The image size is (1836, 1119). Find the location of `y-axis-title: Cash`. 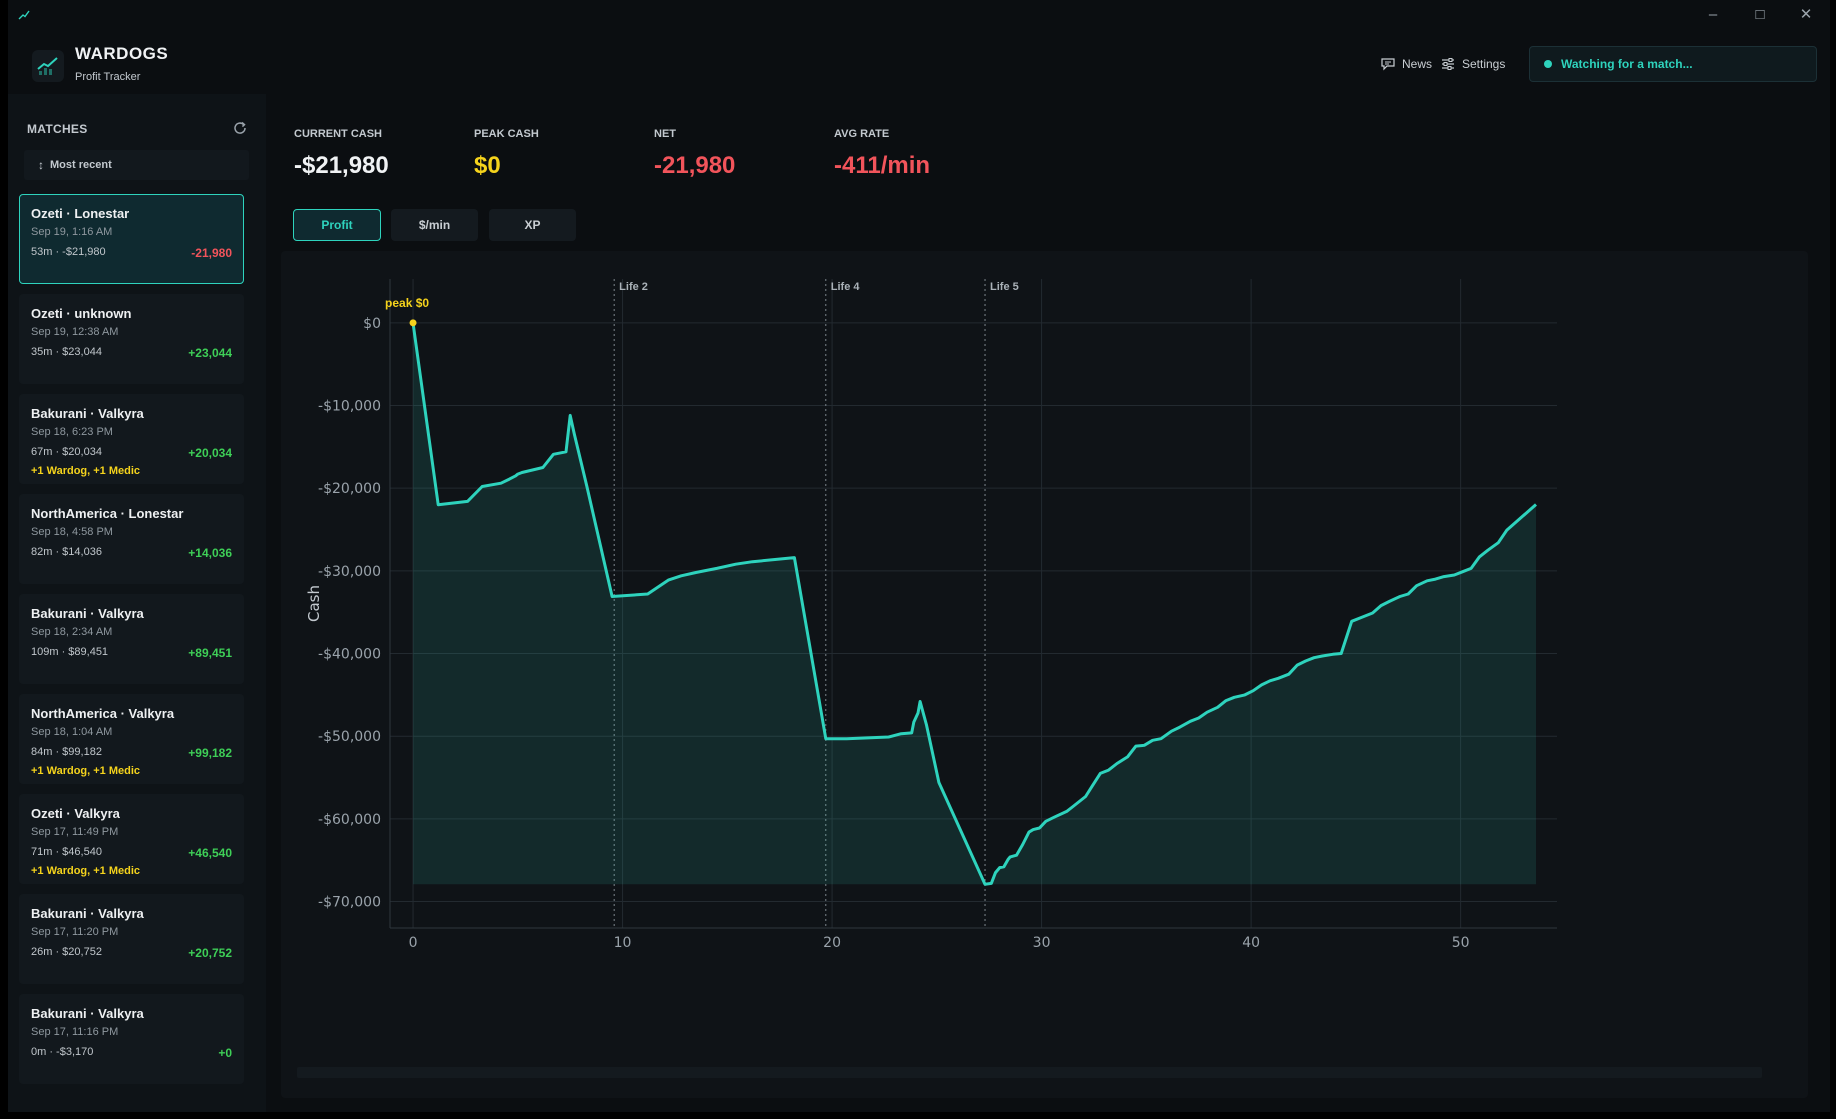

y-axis-title: Cash is located at coordinates (314, 603).